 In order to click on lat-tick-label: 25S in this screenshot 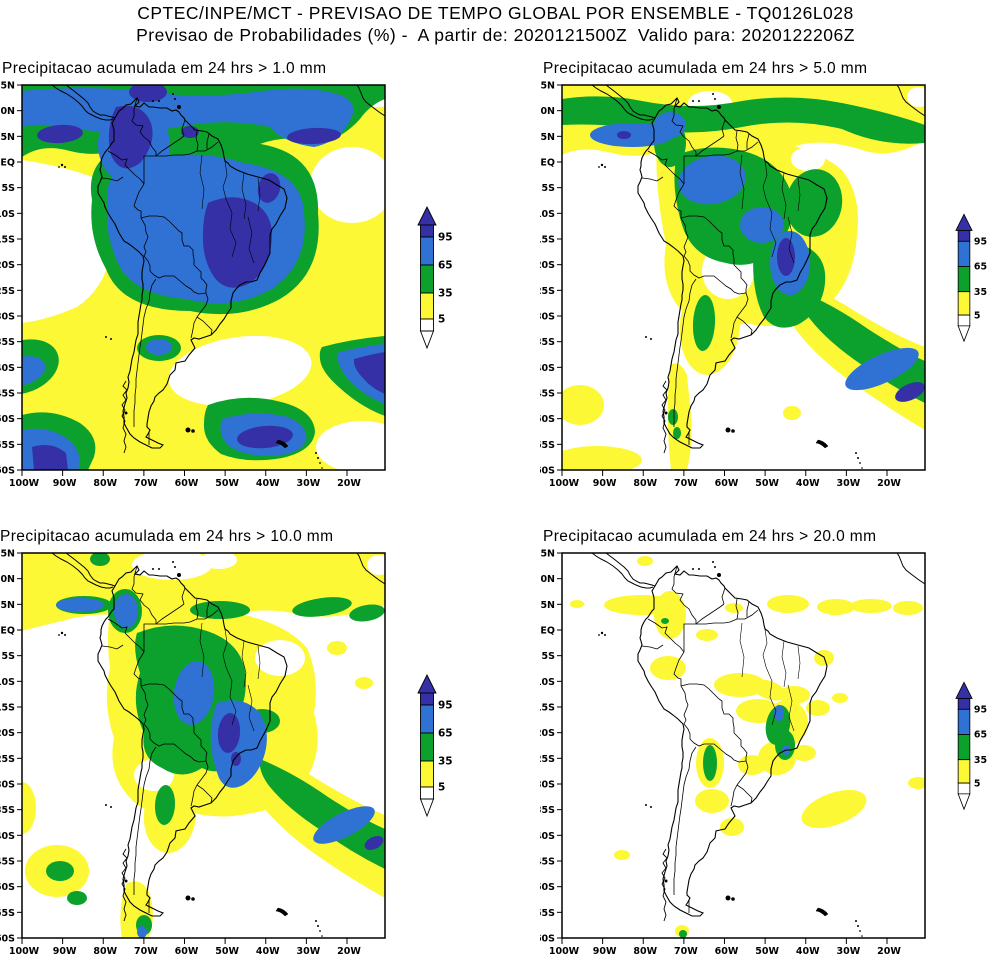, I will do `click(547, 759)`.